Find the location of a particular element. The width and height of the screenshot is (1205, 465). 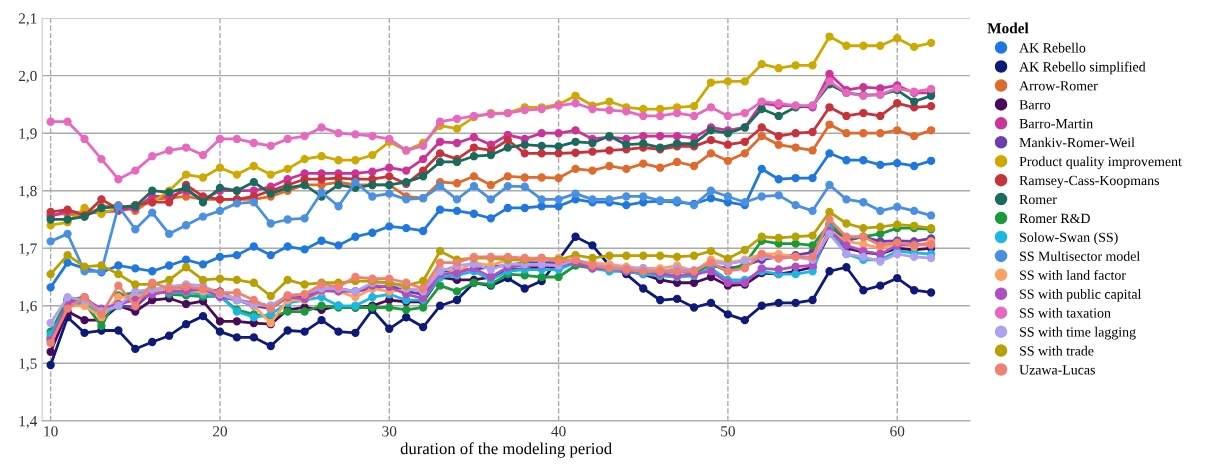

x-tick-label: 10 is located at coordinates (51, 431).